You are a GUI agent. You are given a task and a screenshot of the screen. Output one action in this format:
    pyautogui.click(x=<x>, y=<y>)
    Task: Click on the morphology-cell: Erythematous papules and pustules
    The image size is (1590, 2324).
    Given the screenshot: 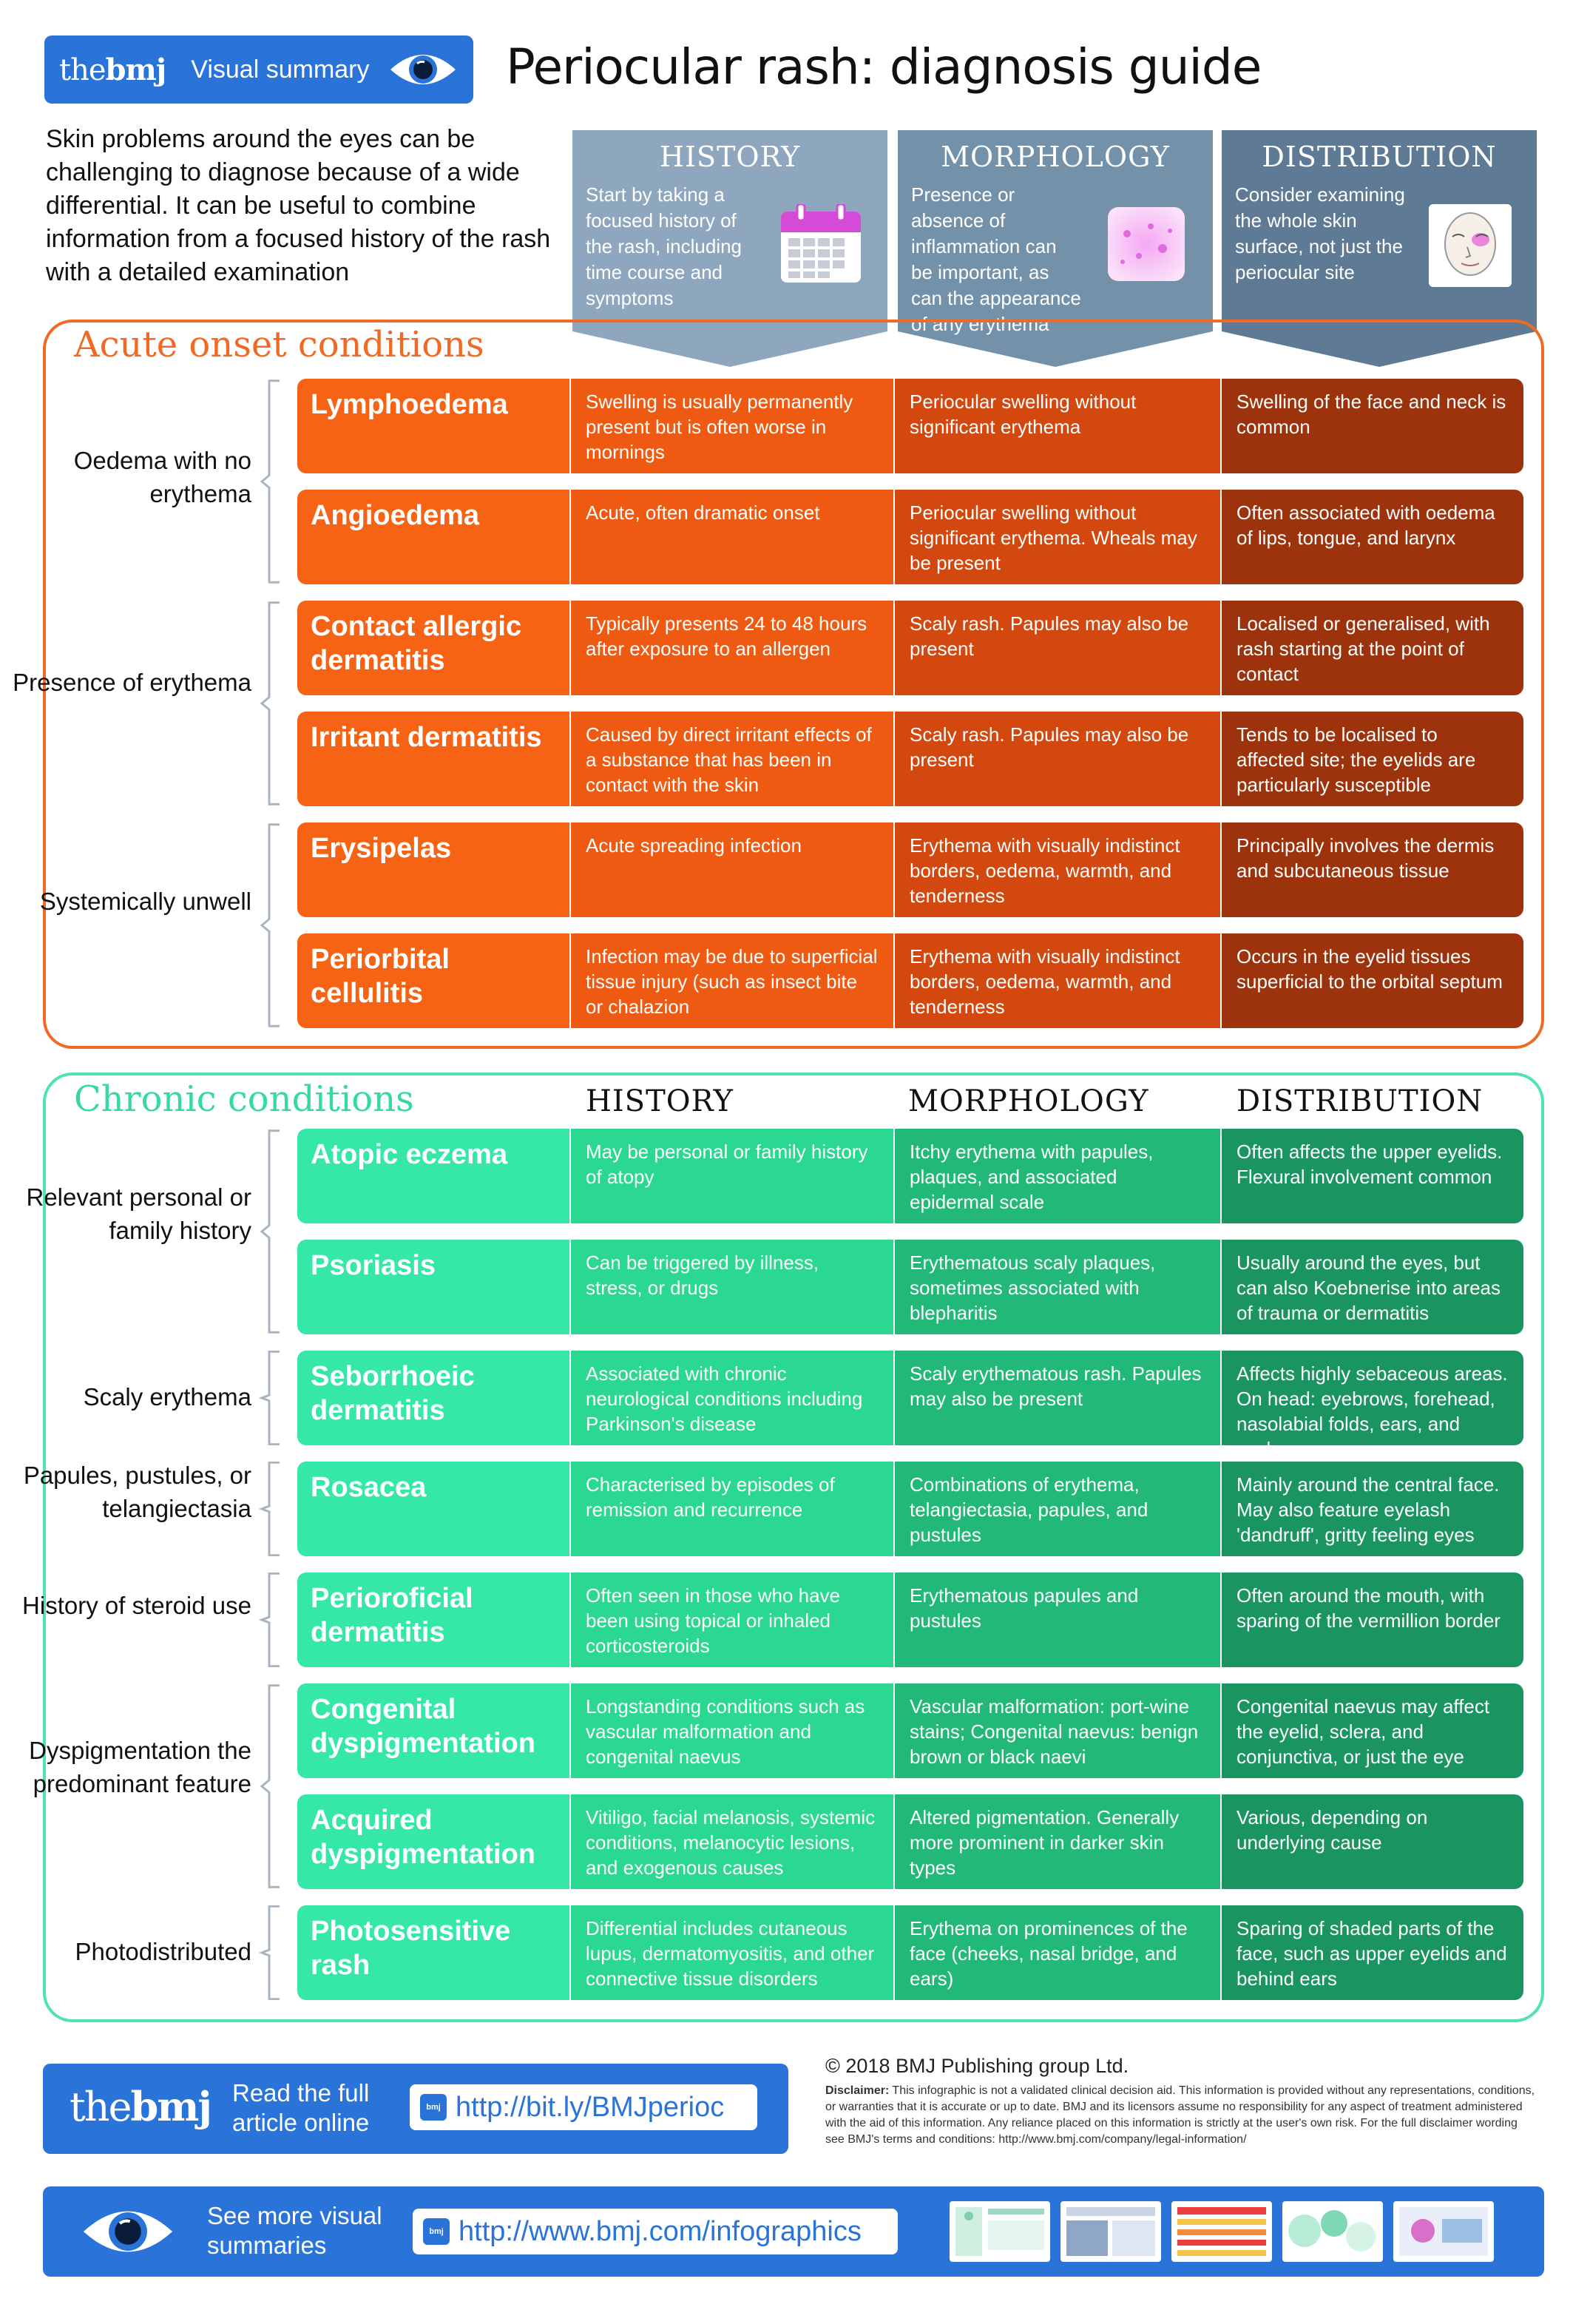 What is the action you would take?
    pyautogui.click(x=1057, y=1620)
    